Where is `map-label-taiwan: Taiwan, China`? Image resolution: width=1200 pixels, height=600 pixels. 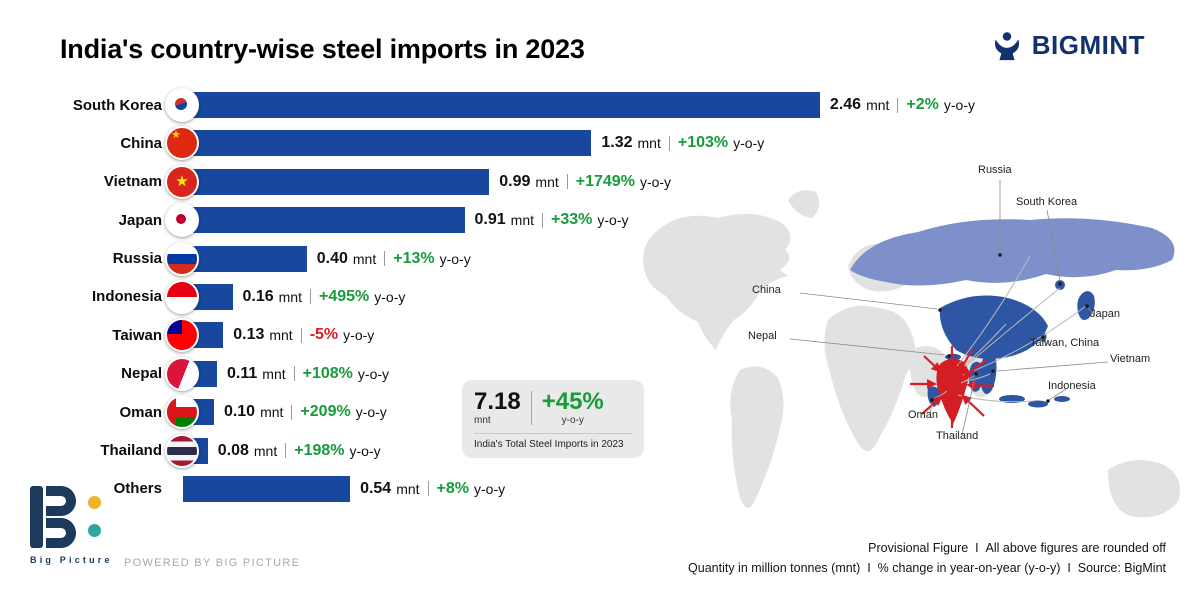
map-label-taiwan: Taiwan, China is located at coordinates (1065, 343).